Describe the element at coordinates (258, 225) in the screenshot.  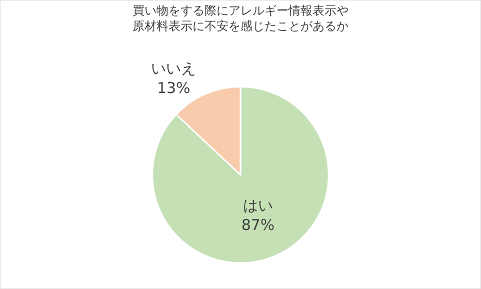
I see `data-label: 87%` at that location.